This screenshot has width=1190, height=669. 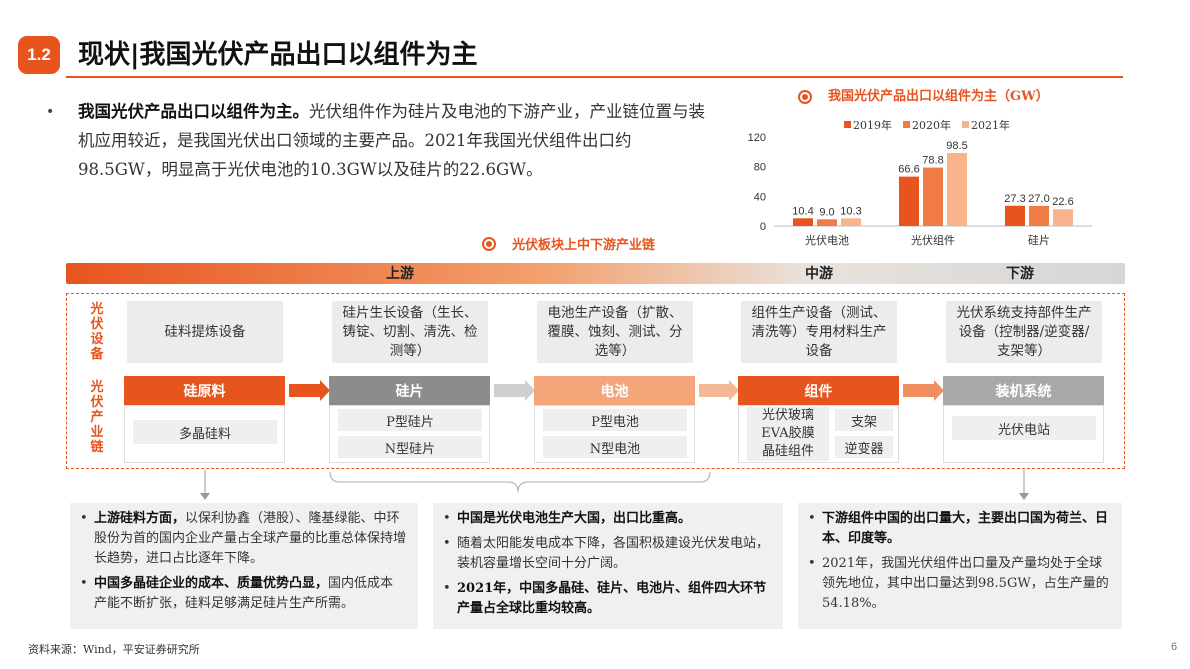 I want to click on data-label: 98.5, so click(x=956, y=146).